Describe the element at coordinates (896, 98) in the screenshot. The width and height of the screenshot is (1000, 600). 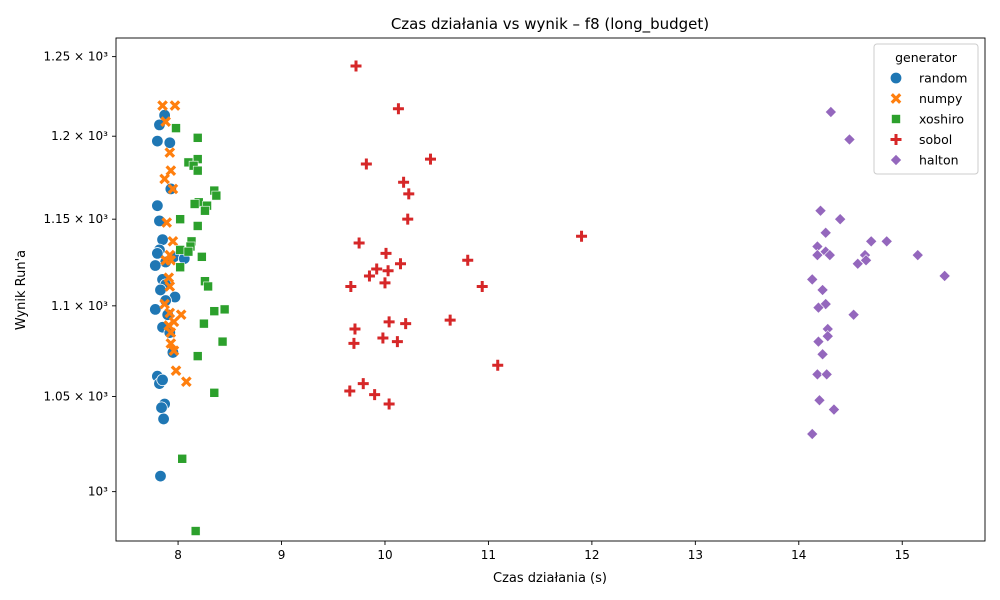
I see `legend-marker-numpy` at that location.